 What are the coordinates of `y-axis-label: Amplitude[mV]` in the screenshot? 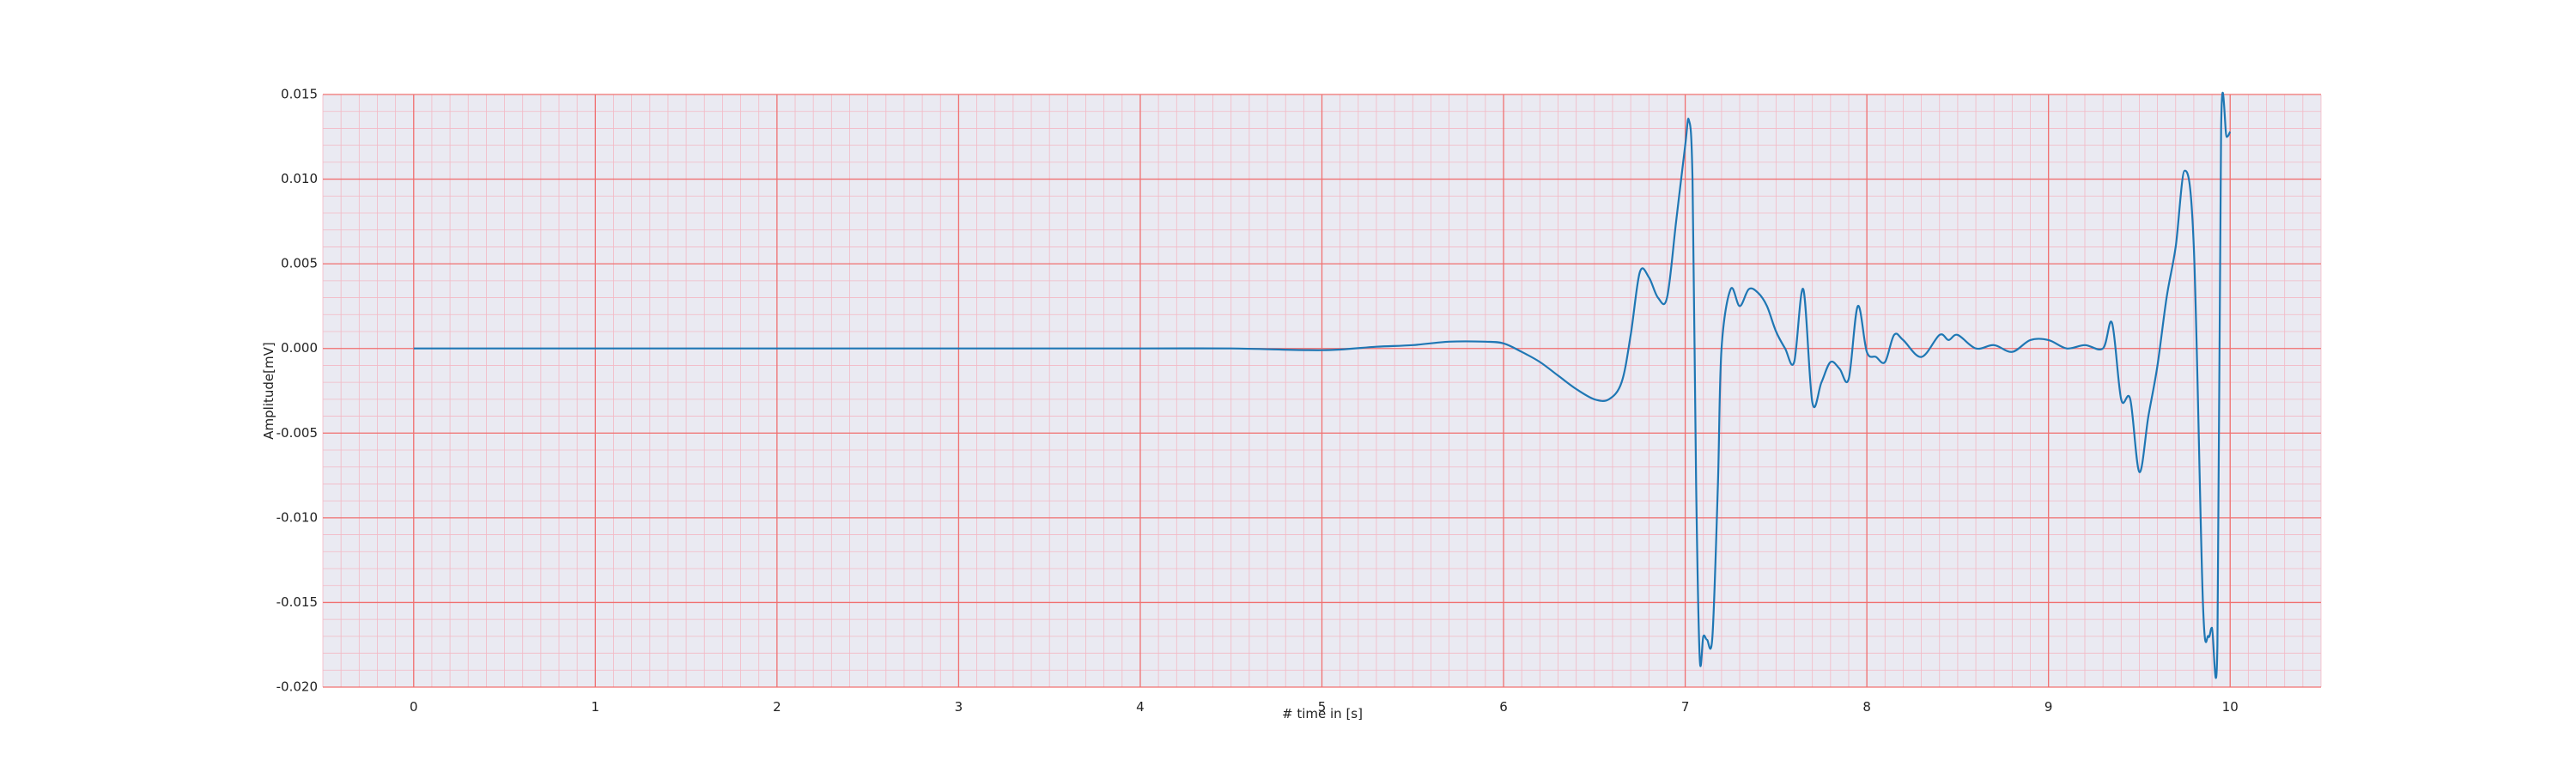 It's located at (269, 390).